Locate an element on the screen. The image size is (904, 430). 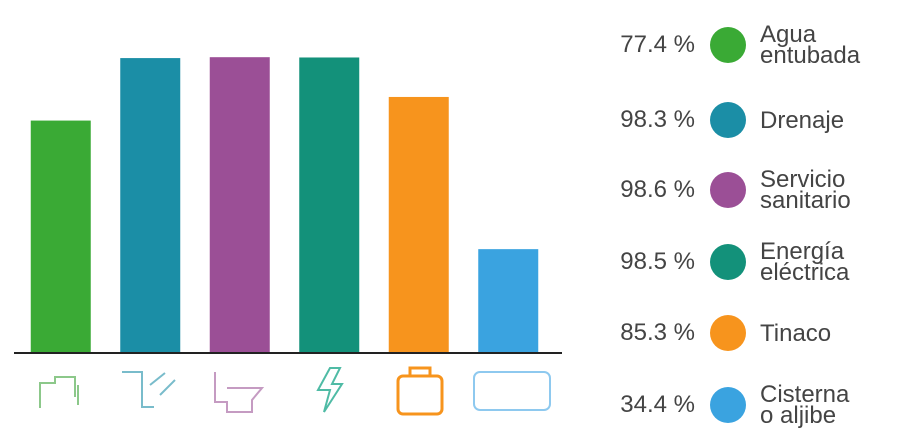
water-icon is located at coordinates (59, 392).